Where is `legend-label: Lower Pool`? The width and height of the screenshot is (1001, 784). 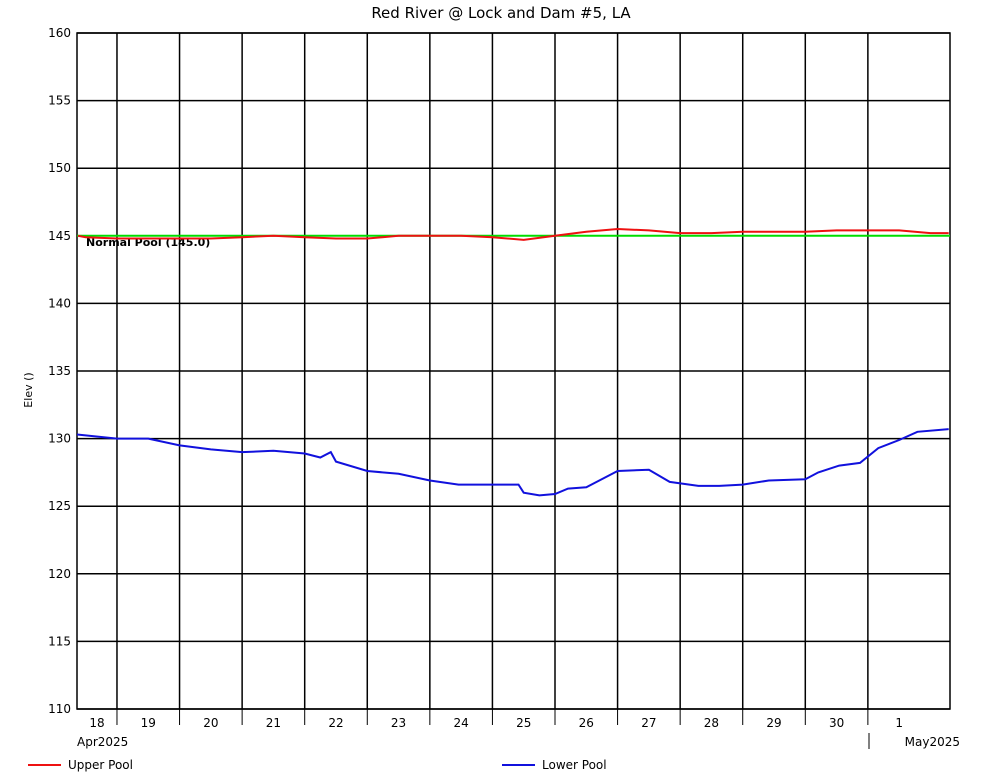 legend-label: Lower Pool is located at coordinates (574, 765).